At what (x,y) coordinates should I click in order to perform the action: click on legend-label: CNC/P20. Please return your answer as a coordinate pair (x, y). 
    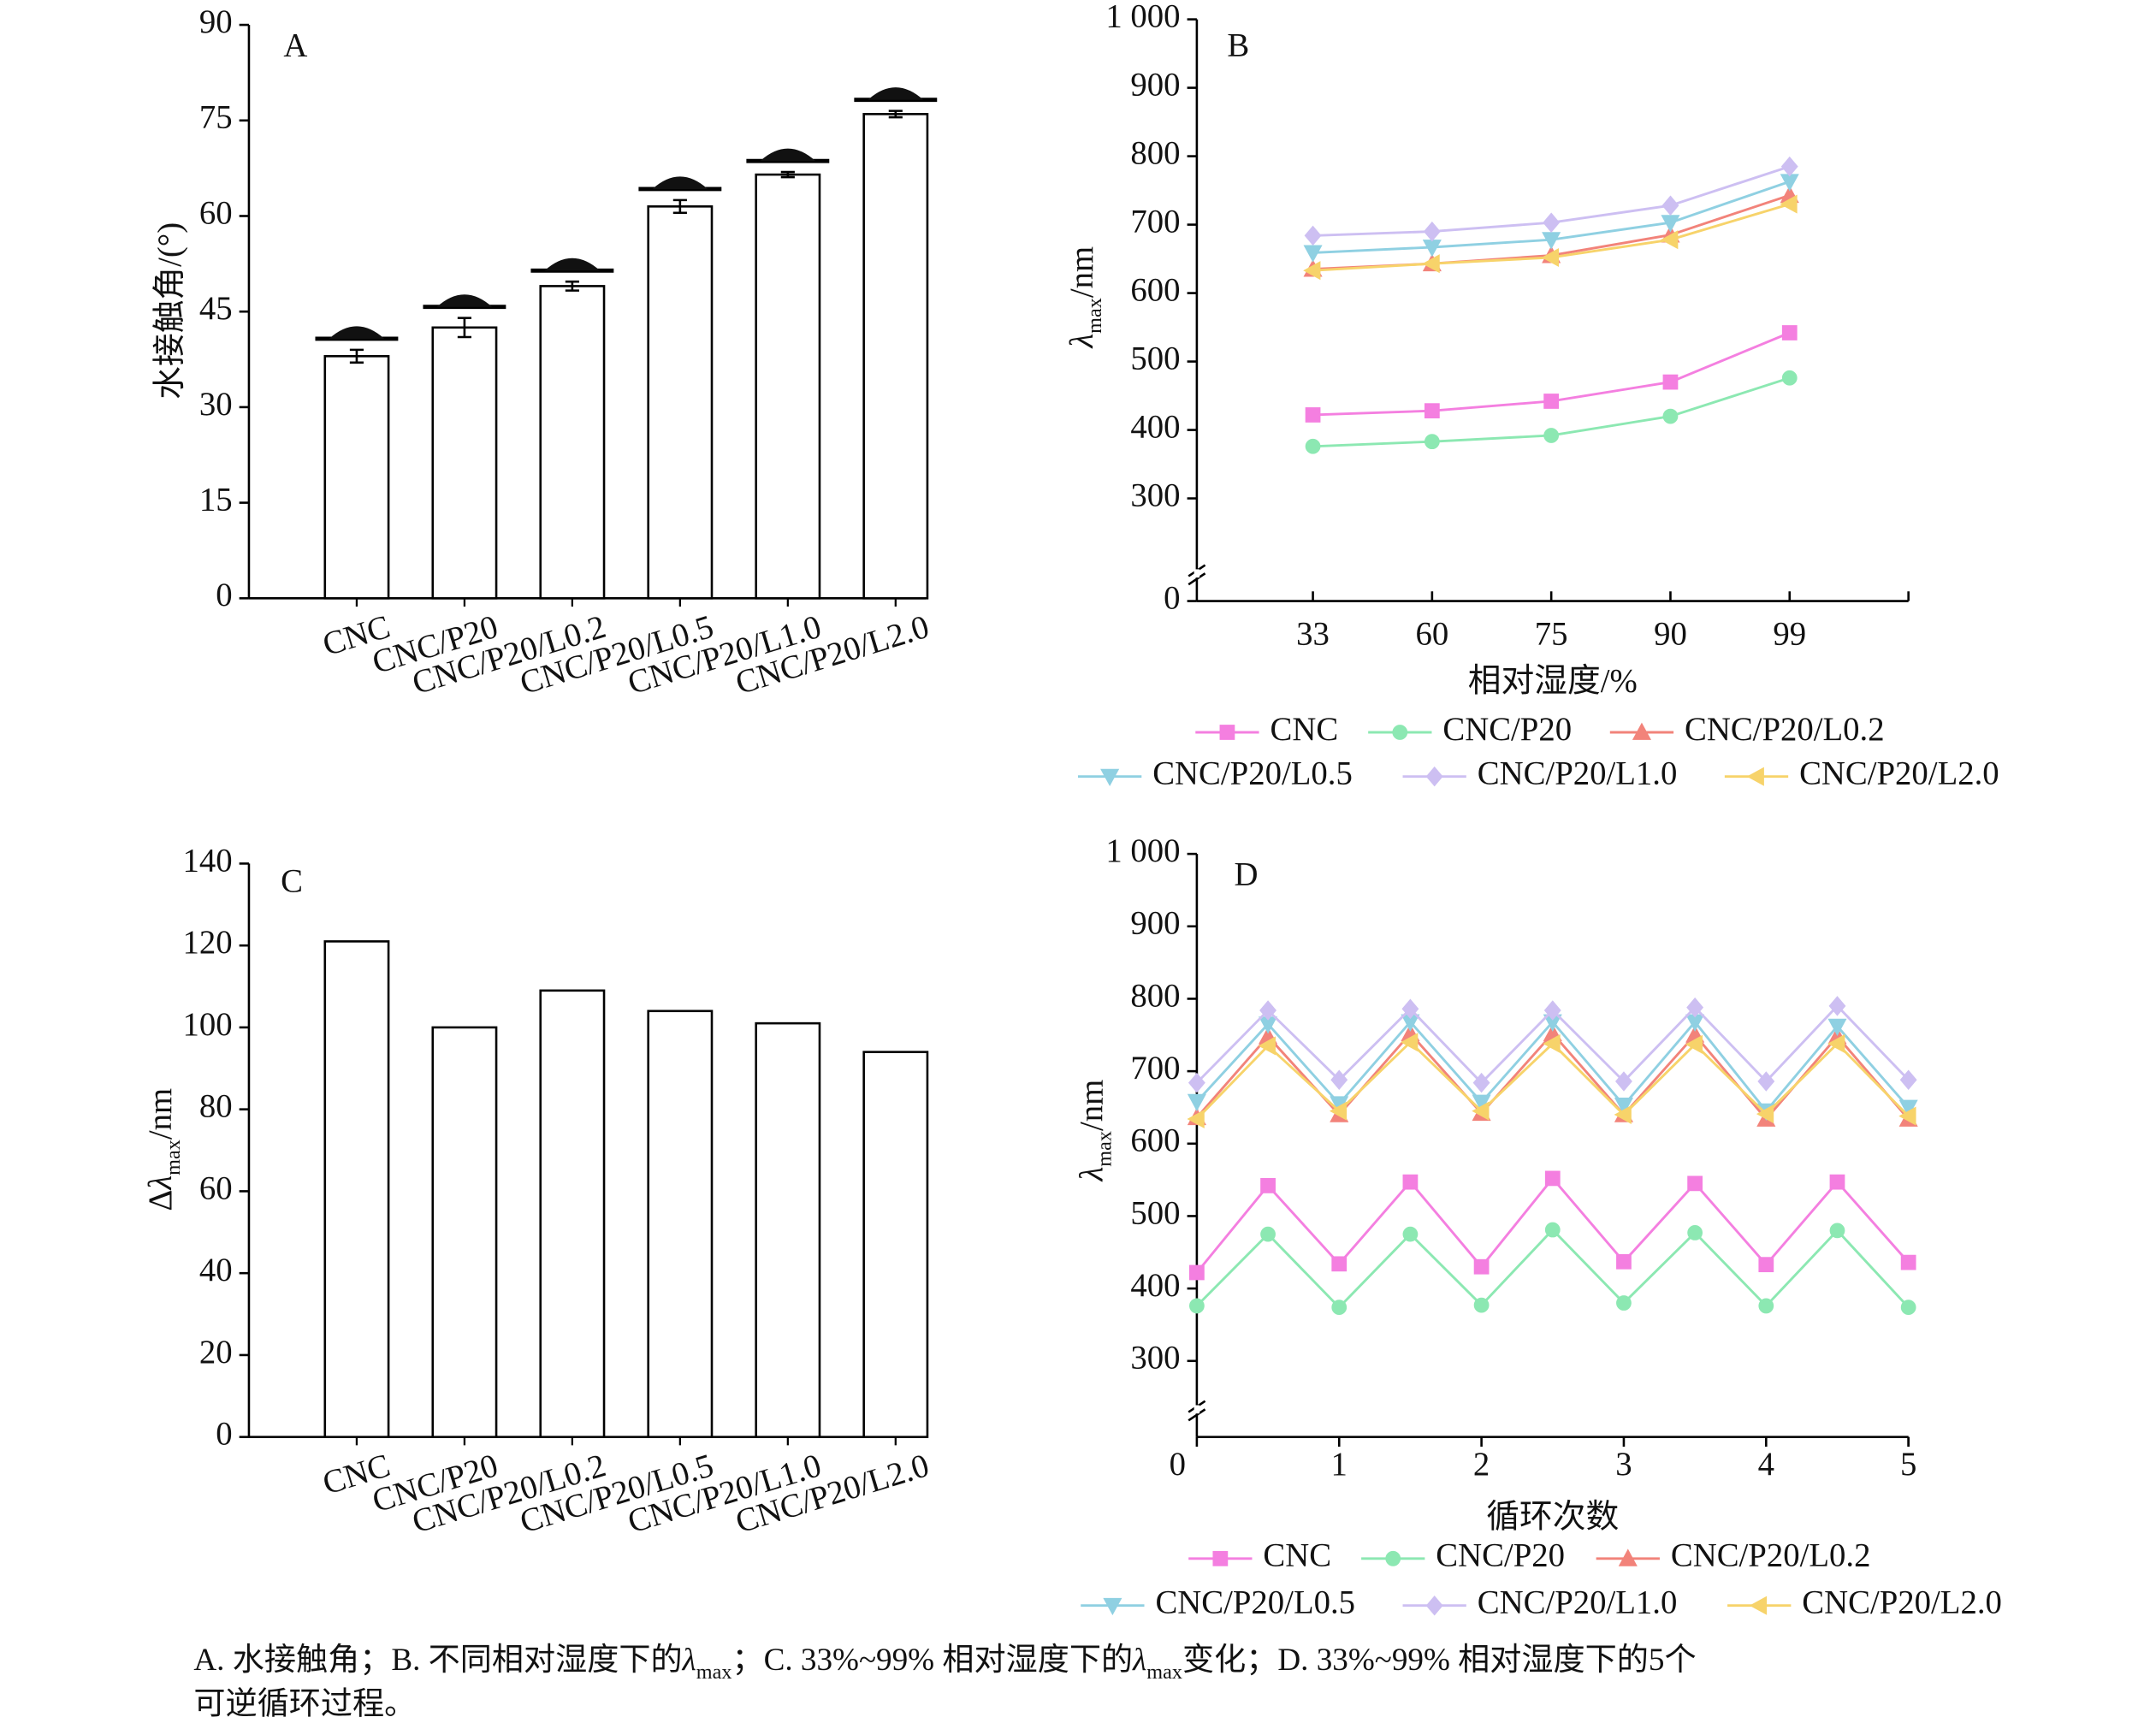
    Looking at the image, I should click on (1500, 1555).